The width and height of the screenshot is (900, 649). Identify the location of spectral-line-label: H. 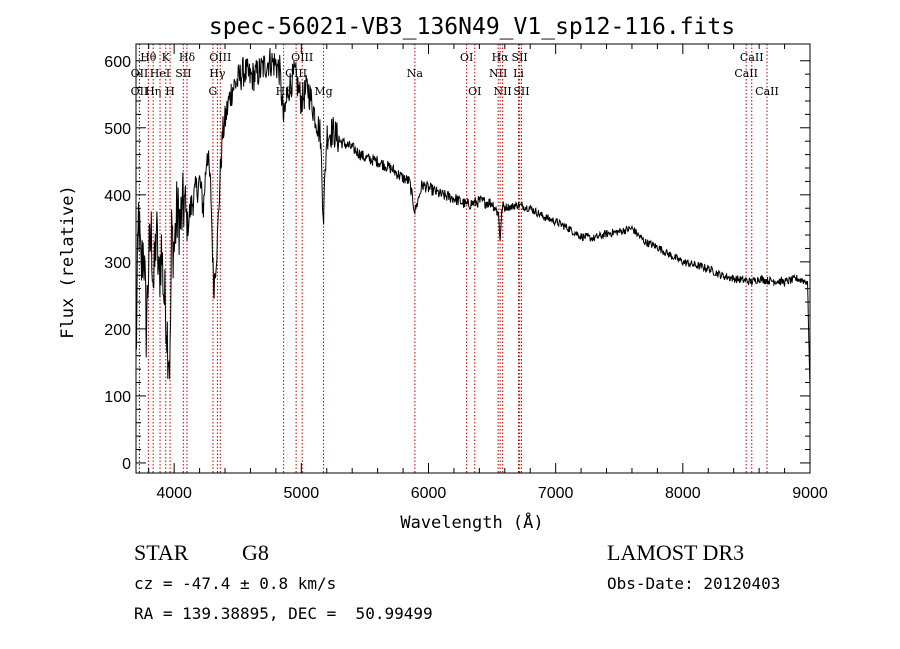
(170, 91).